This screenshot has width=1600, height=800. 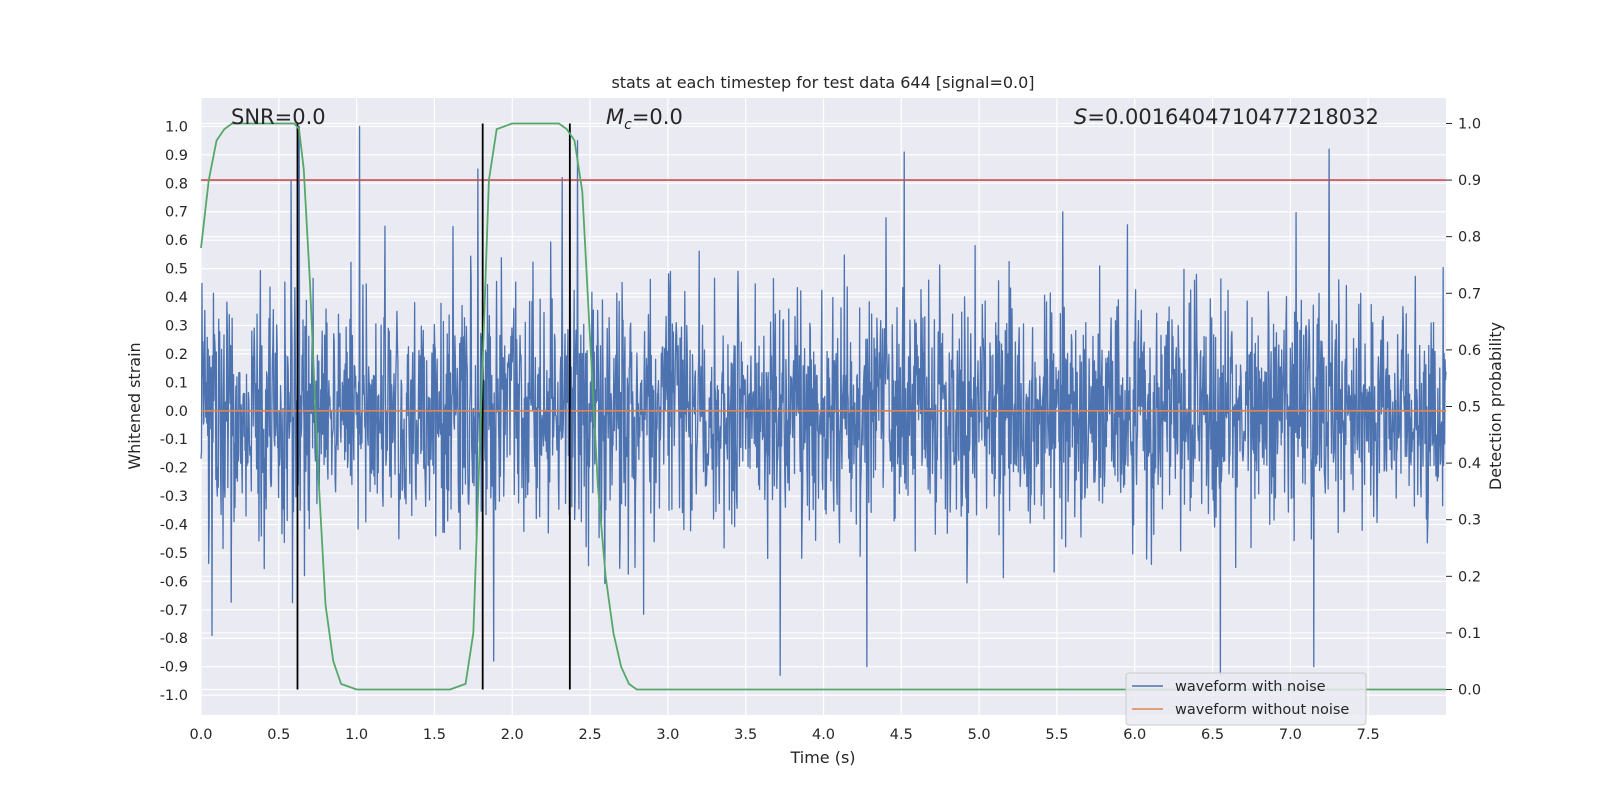 What do you see at coordinates (176, 241) in the screenshot?
I see `y-tick-label: 0.6` at bounding box center [176, 241].